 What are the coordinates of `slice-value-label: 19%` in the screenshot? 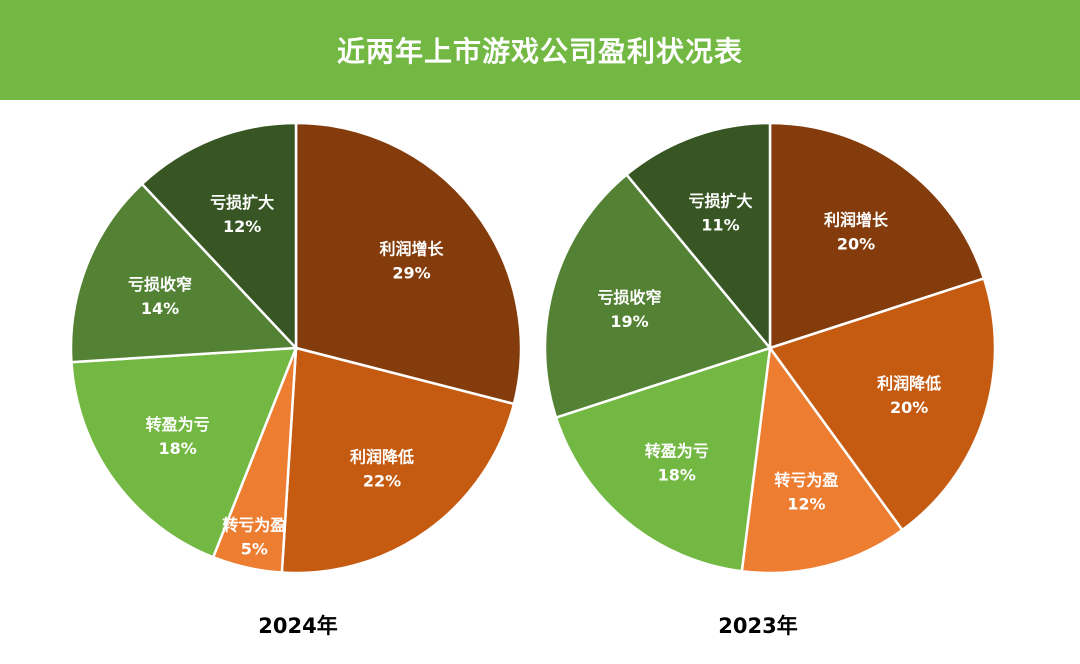 It's located at (629, 321).